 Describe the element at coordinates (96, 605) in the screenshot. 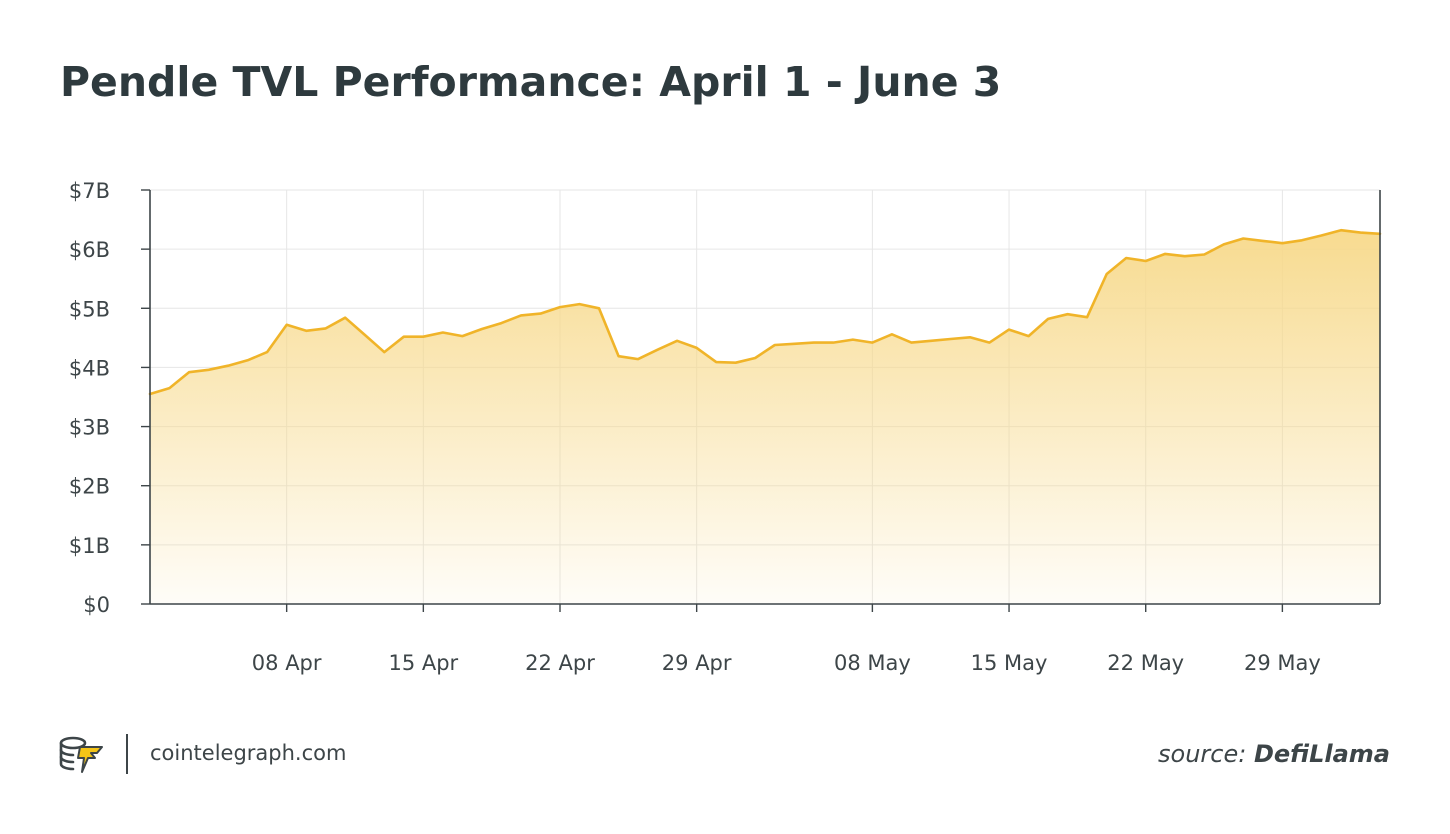

I see `y-tick-label: $0` at that location.